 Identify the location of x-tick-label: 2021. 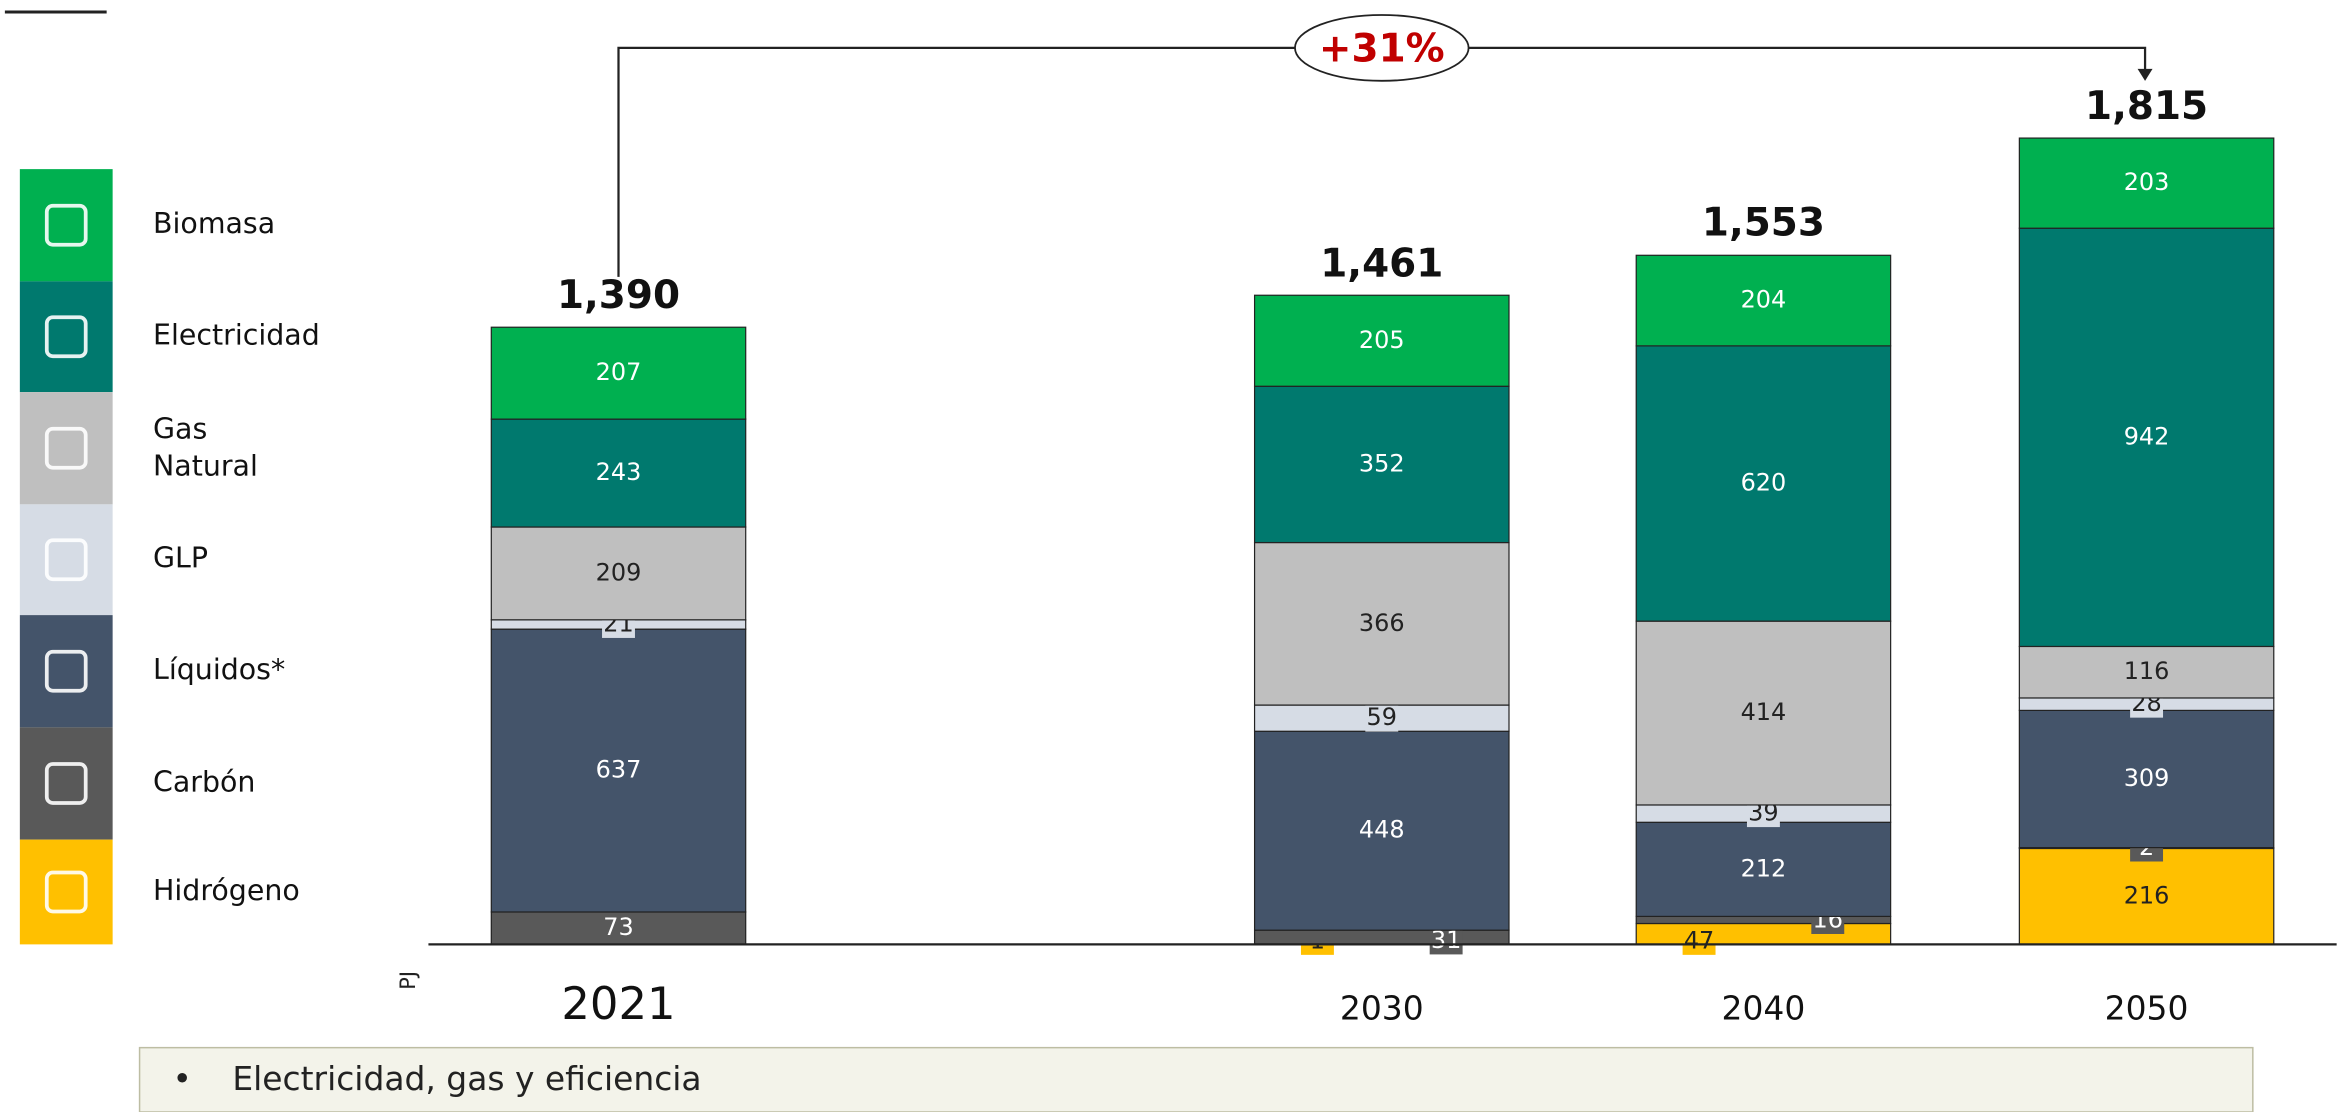
(618, 1003).